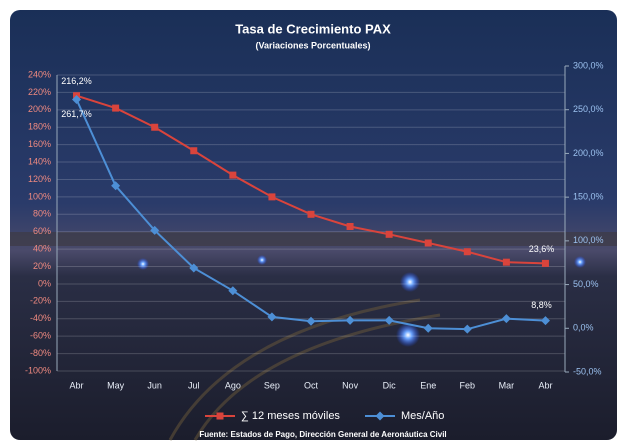 The image size is (620, 442). What do you see at coordinates (40, 301) in the screenshot?
I see `y-tick-label: -20%` at bounding box center [40, 301].